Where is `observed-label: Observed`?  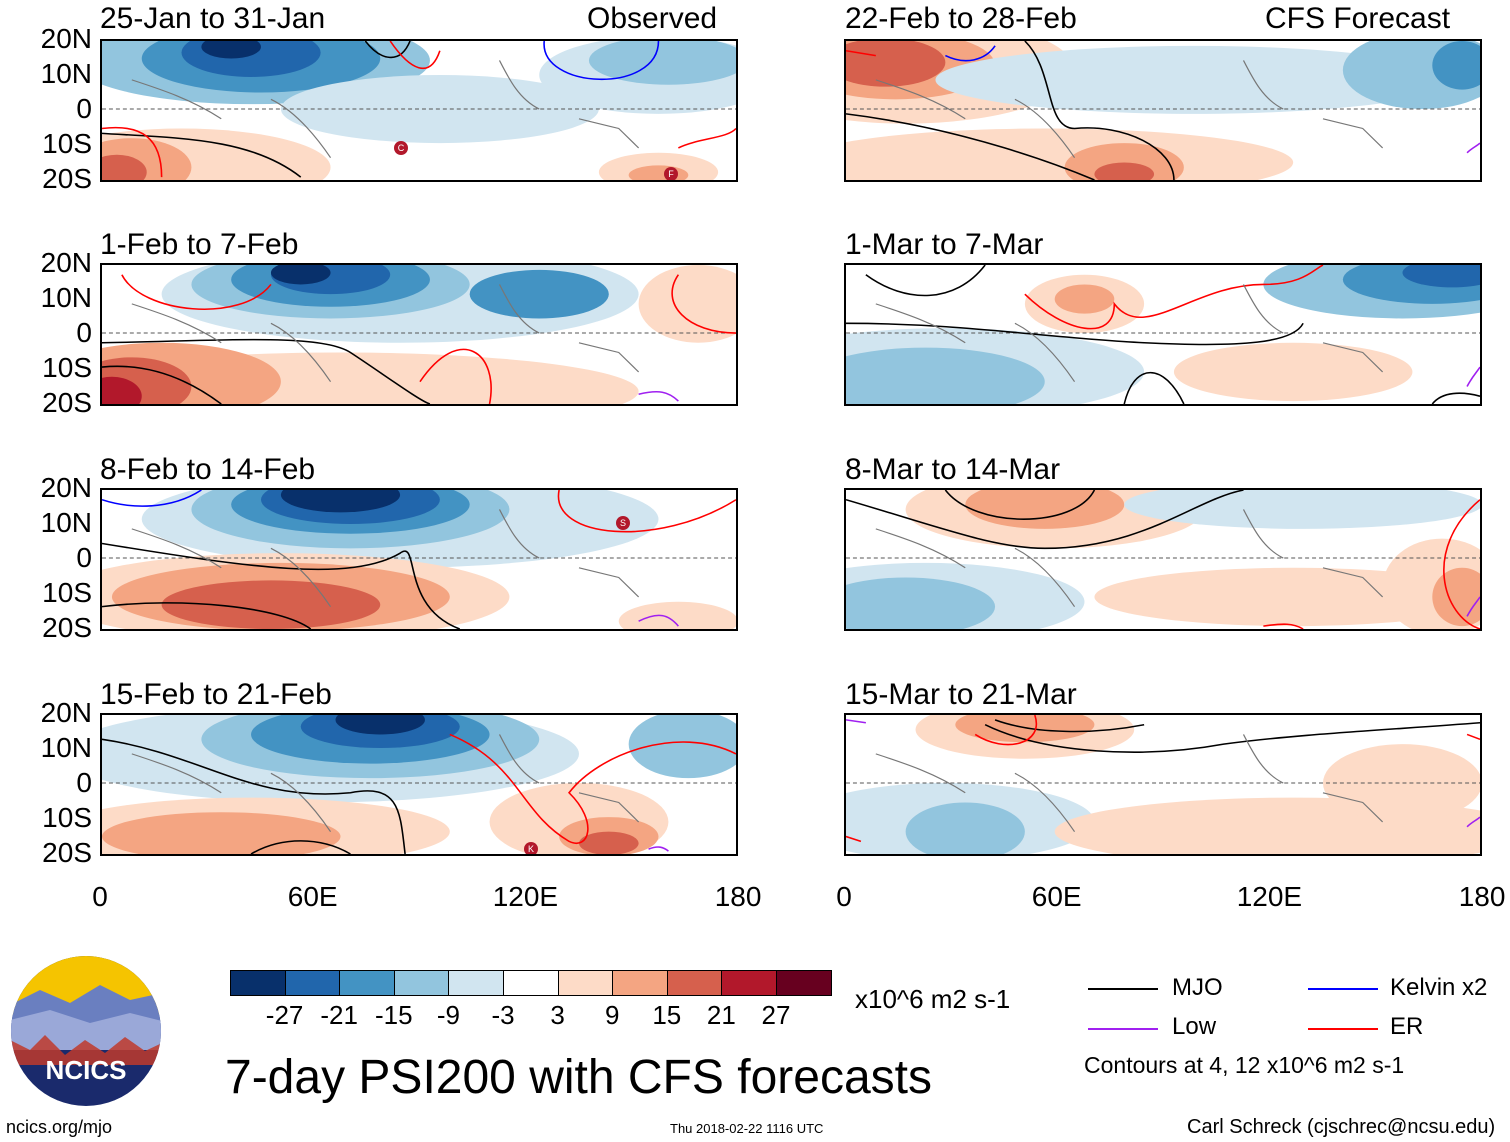
observed-label: Observed is located at coordinates (652, 18).